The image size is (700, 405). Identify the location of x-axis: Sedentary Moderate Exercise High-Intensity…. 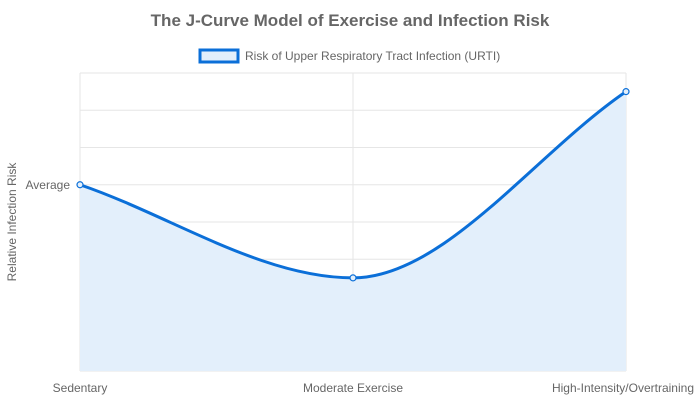
(373, 388).